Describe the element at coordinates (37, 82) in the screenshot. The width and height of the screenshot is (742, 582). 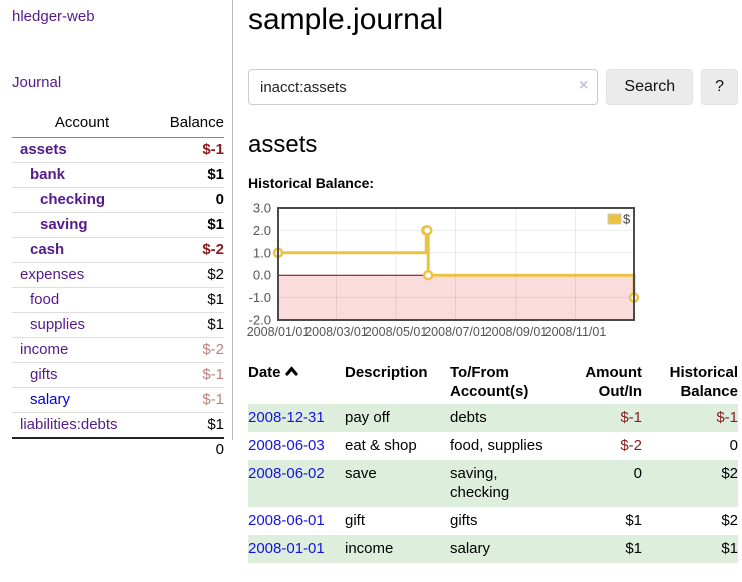
I see `nav-journal-link: Journal` at that location.